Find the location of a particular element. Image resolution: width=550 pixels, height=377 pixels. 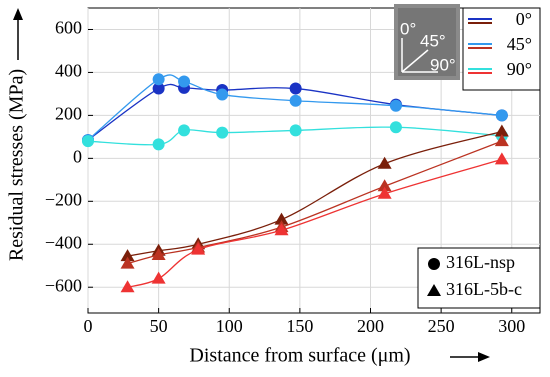

y-tick-label: 400 is located at coordinates (68, 71).